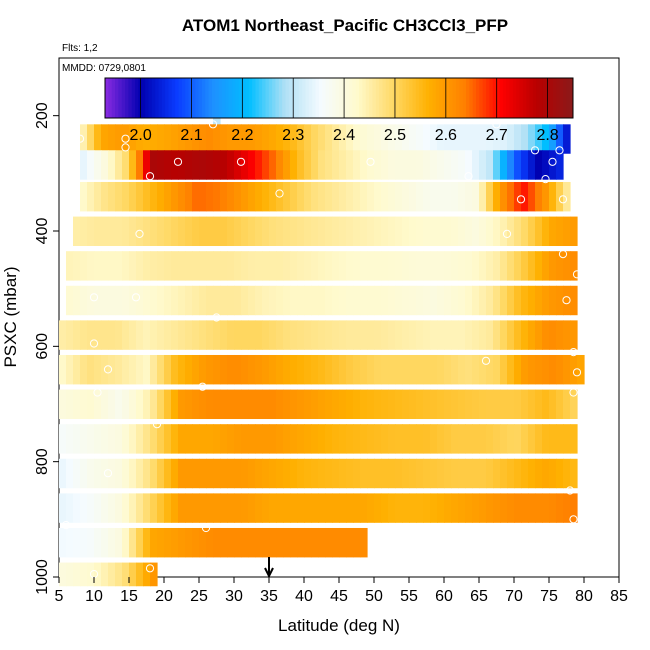  Describe the element at coordinates (341, 591) in the screenshot. I see `x-axis-ticks: 5 10 15 20 25 30 35 40 45 50 55 60 65 70 75 80 85` at that location.